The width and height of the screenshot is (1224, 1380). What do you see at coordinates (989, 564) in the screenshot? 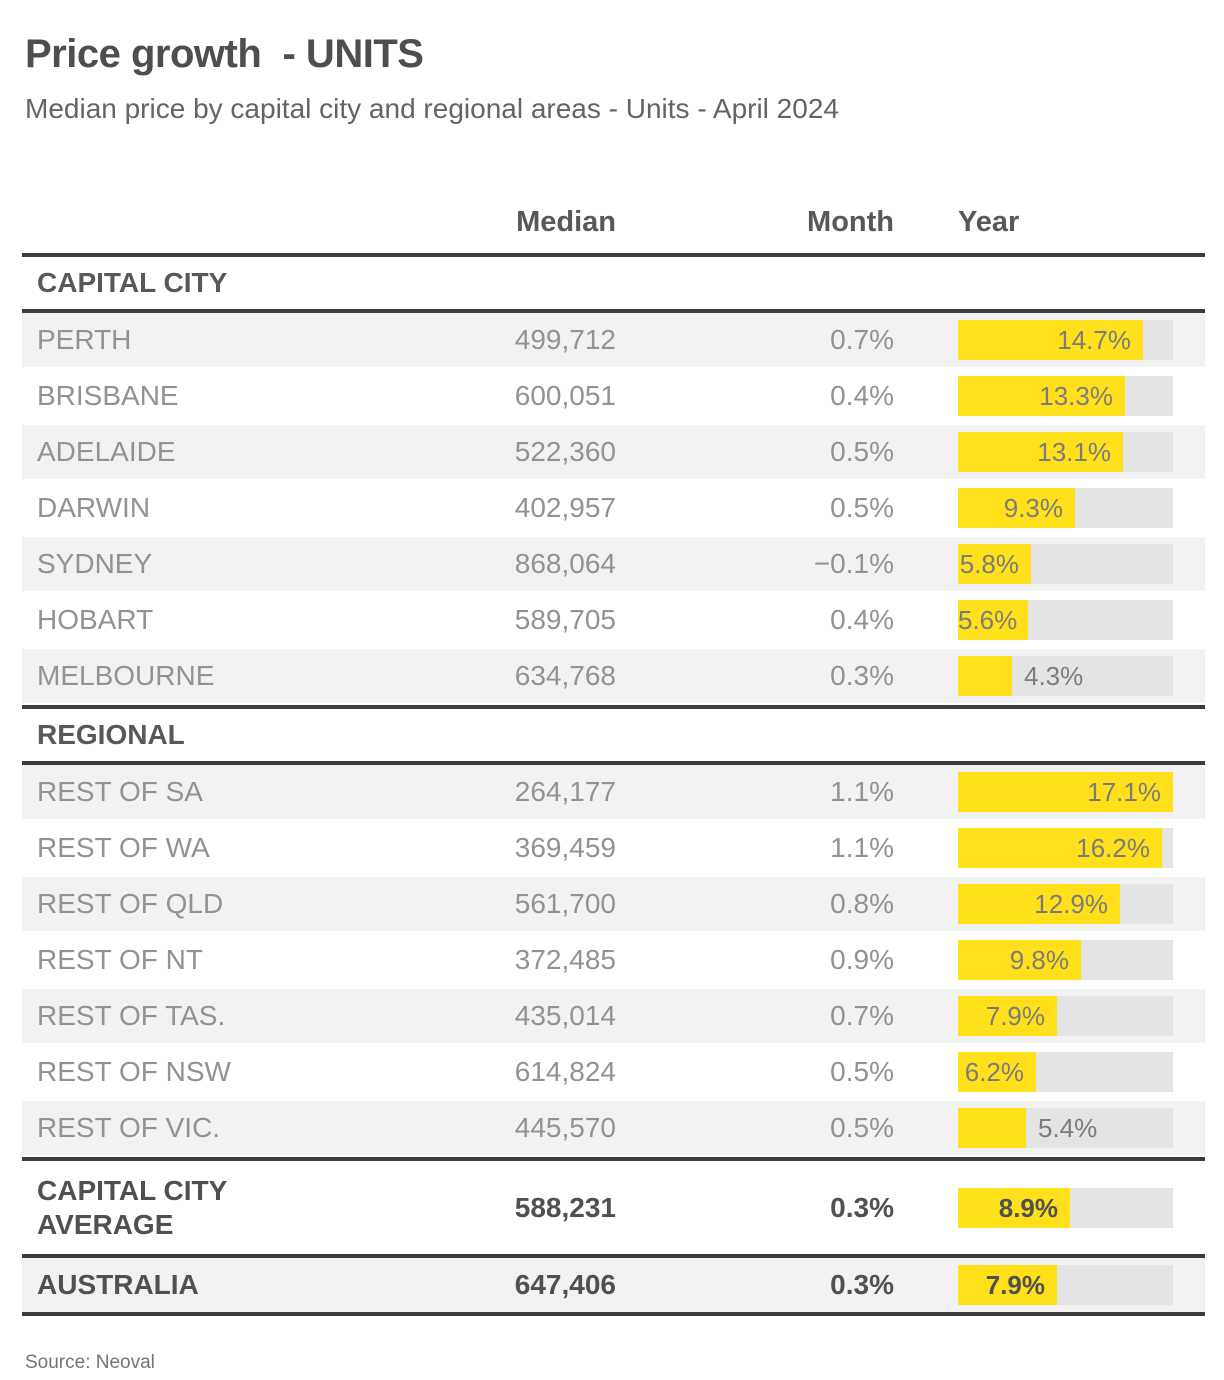
I see `year-bar-label: 5.8%` at bounding box center [989, 564].